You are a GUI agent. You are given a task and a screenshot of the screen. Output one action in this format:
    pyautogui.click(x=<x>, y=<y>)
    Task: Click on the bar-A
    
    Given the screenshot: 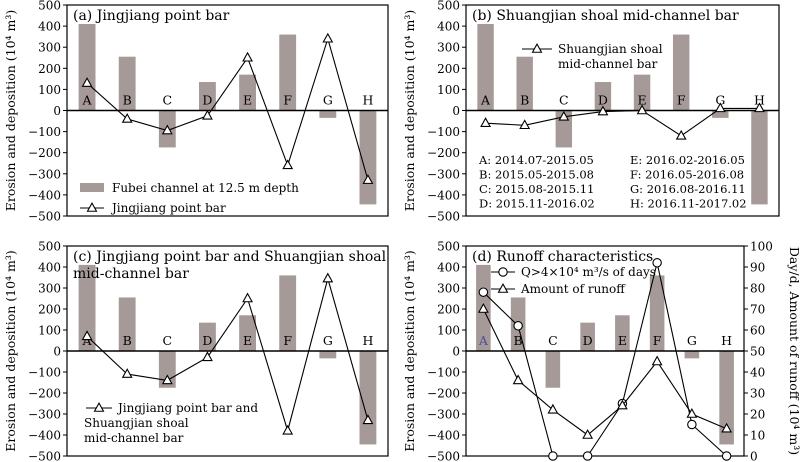 What is the action you would take?
    pyautogui.click(x=87, y=307)
    